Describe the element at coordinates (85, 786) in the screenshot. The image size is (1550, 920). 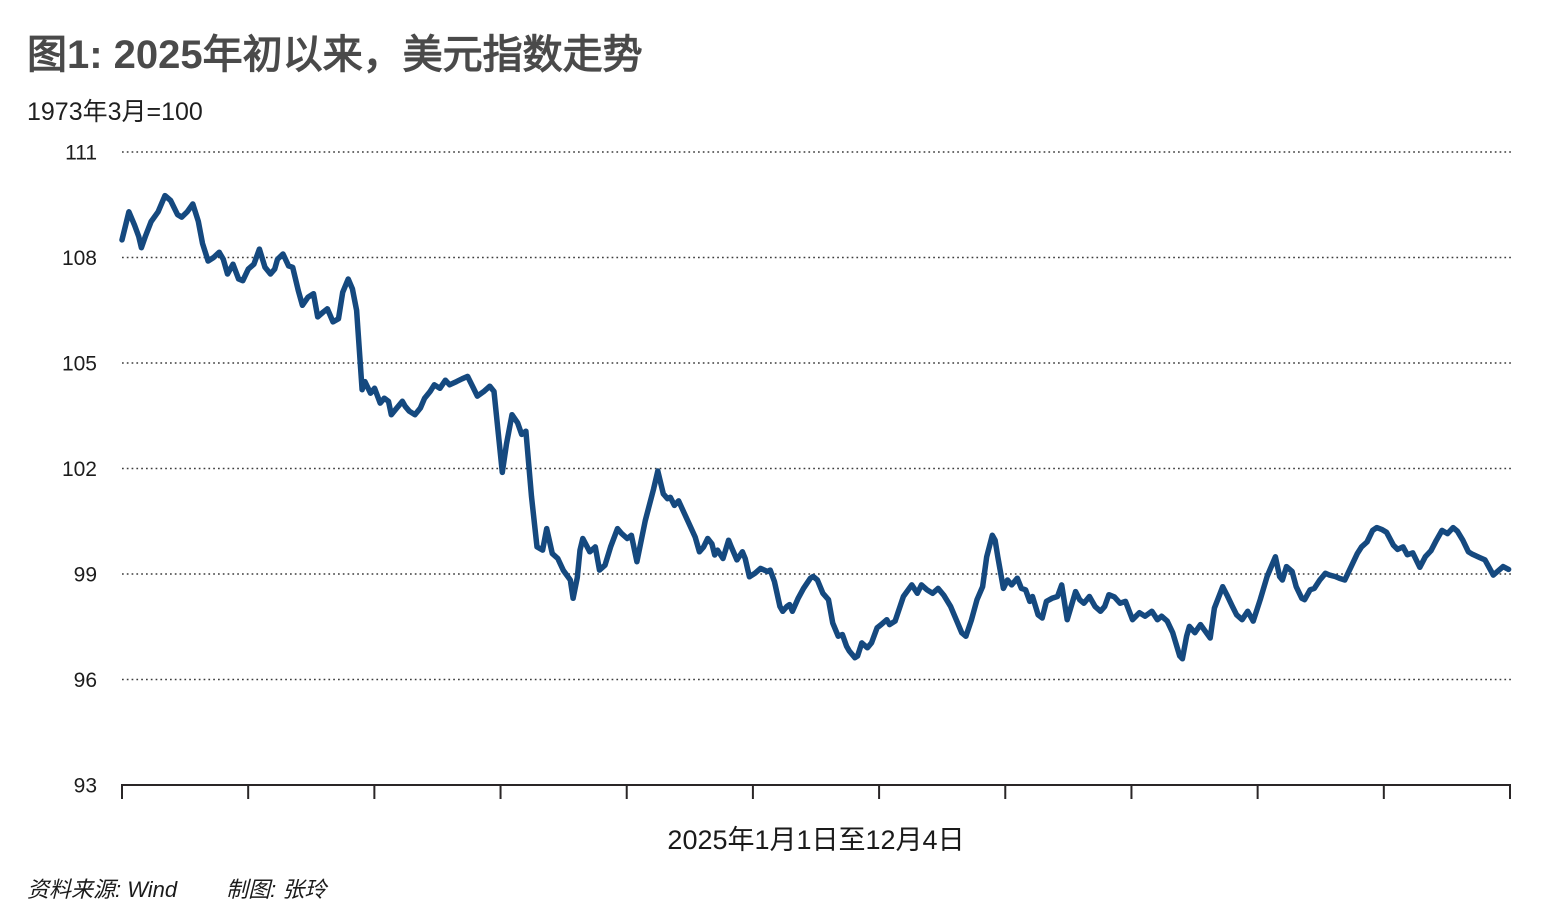
I see `y-axis-tick-label: 93` at that location.